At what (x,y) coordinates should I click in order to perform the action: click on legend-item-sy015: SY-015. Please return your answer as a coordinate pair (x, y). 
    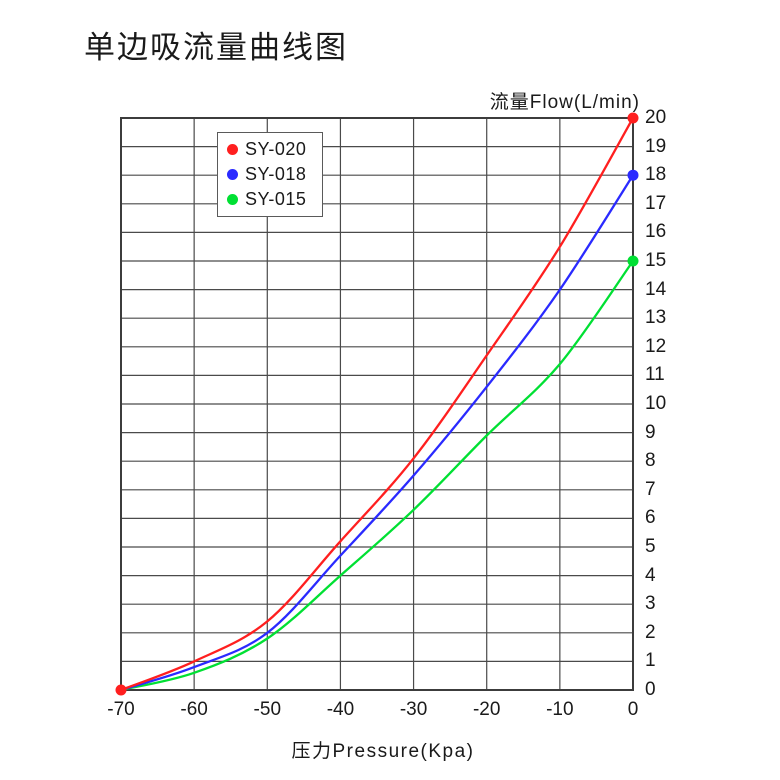
    Looking at the image, I should click on (270, 199).